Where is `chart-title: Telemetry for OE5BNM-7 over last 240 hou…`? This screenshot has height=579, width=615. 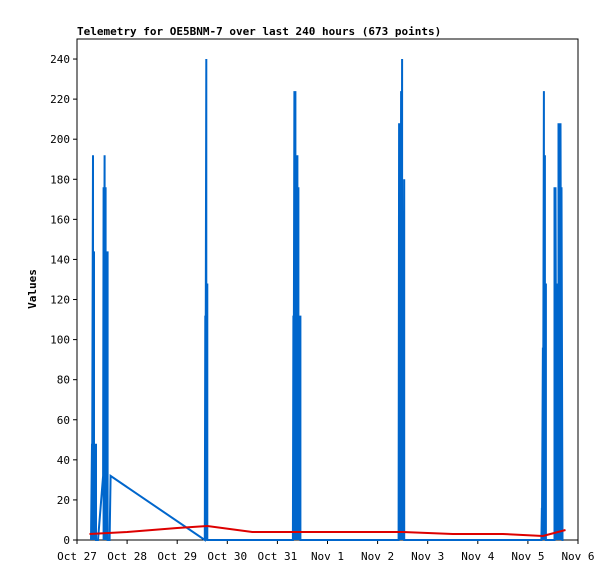 chart-title: Telemetry for OE5BNM-7 over last 240 hou… is located at coordinates (259, 31).